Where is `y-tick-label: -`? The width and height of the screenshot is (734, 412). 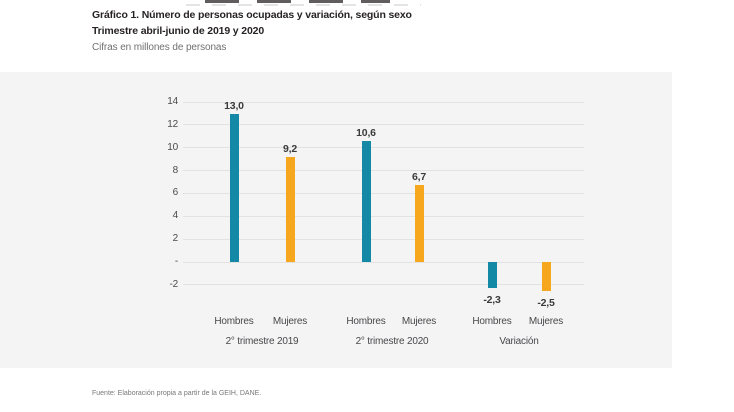 y-tick-label: - is located at coordinates (176, 261).